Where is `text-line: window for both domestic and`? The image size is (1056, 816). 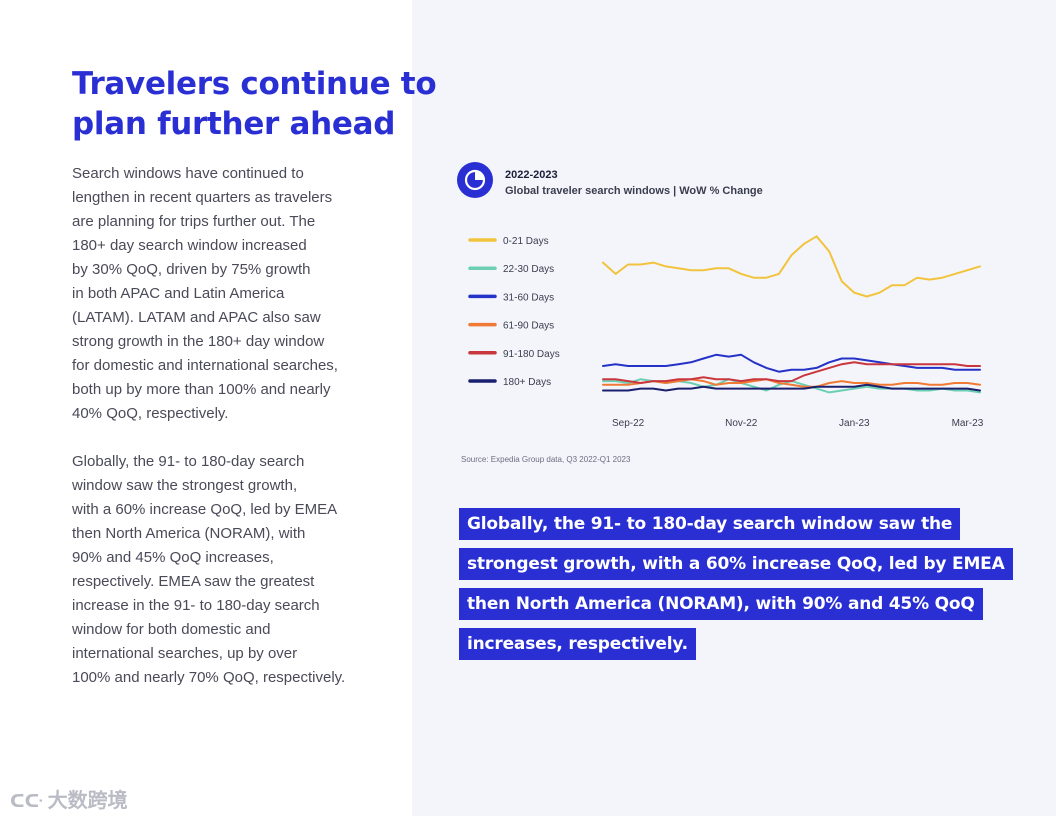 text-line: window for both domestic and is located at coordinates (171, 629).